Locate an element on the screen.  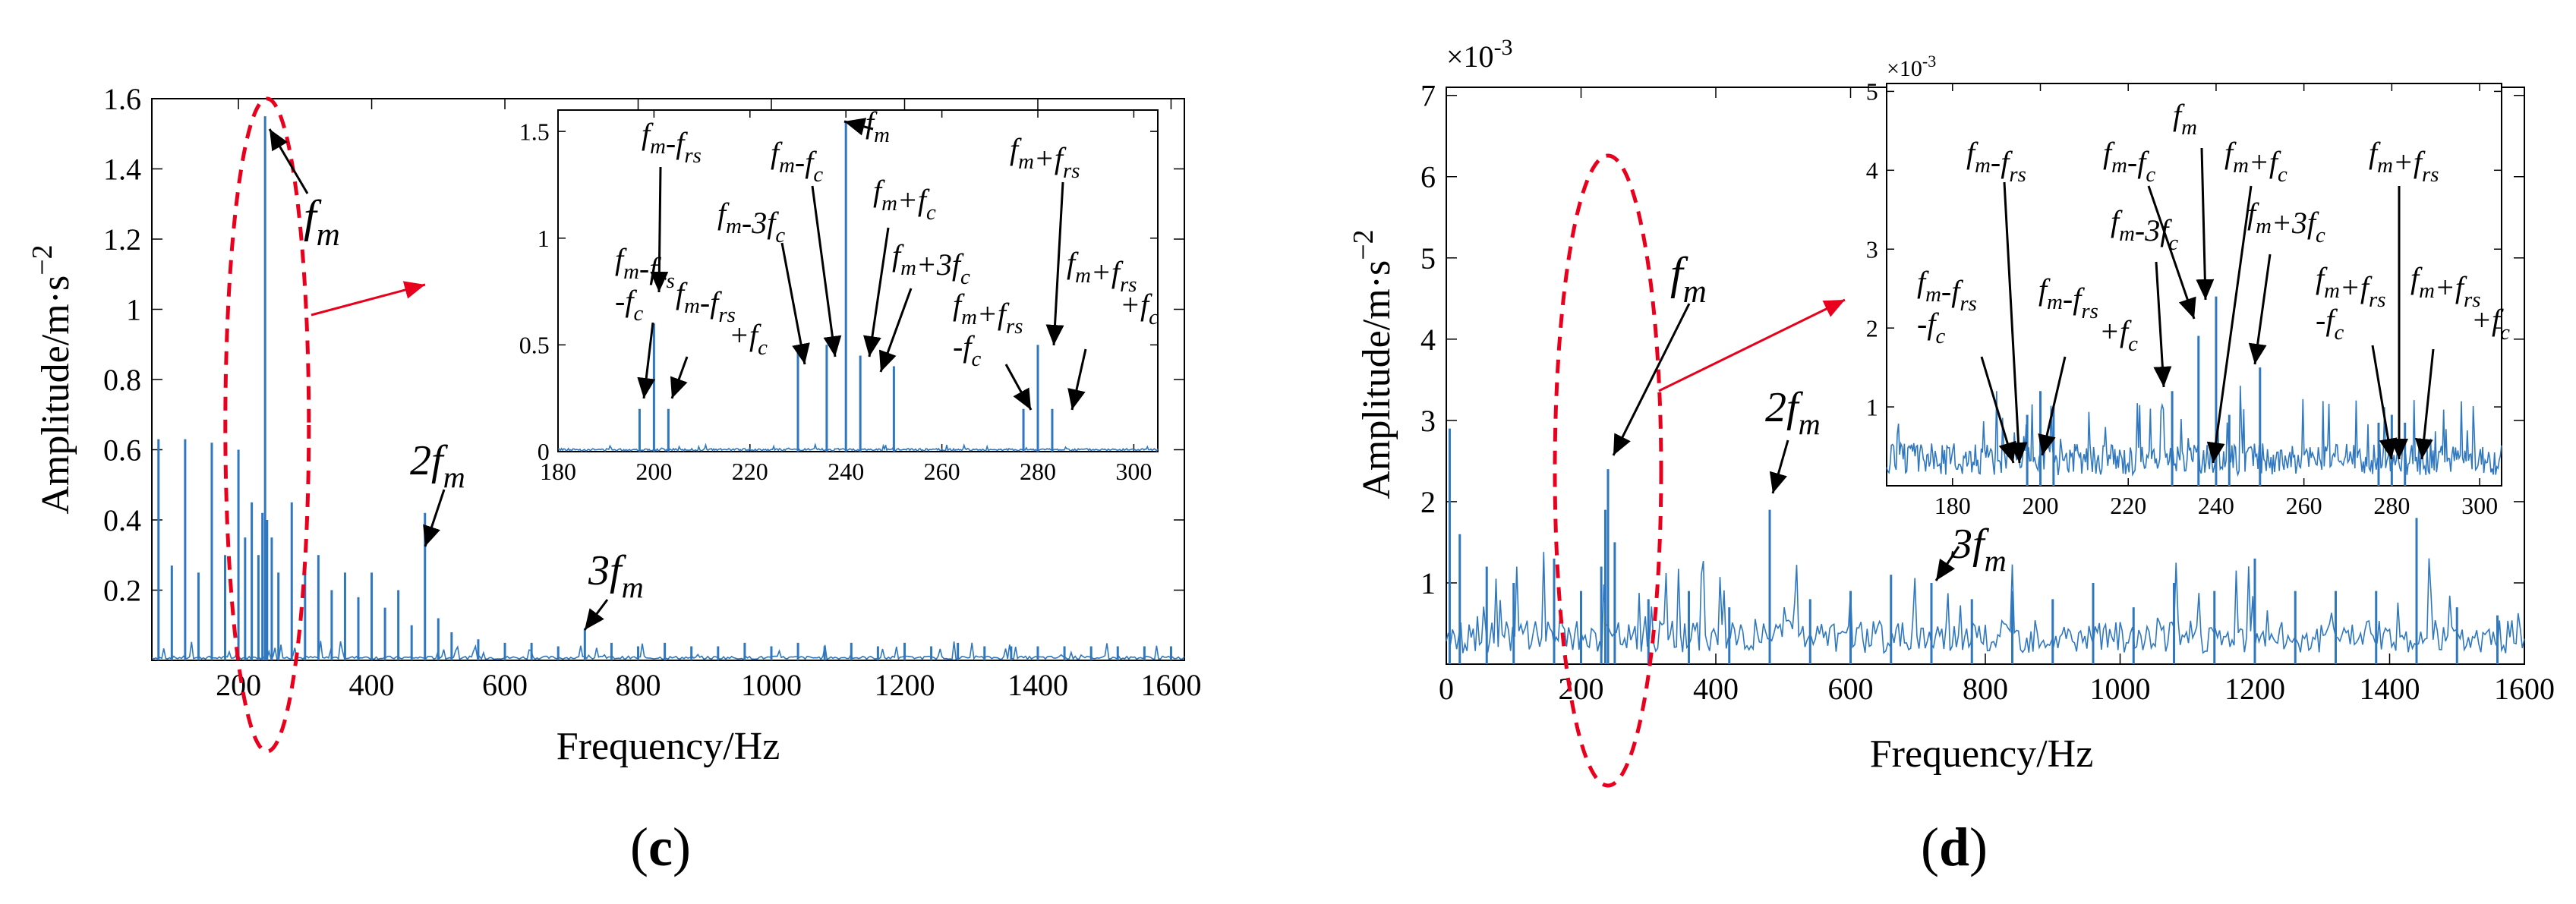
c-arrow-2fm is located at coordinates (434, 518).